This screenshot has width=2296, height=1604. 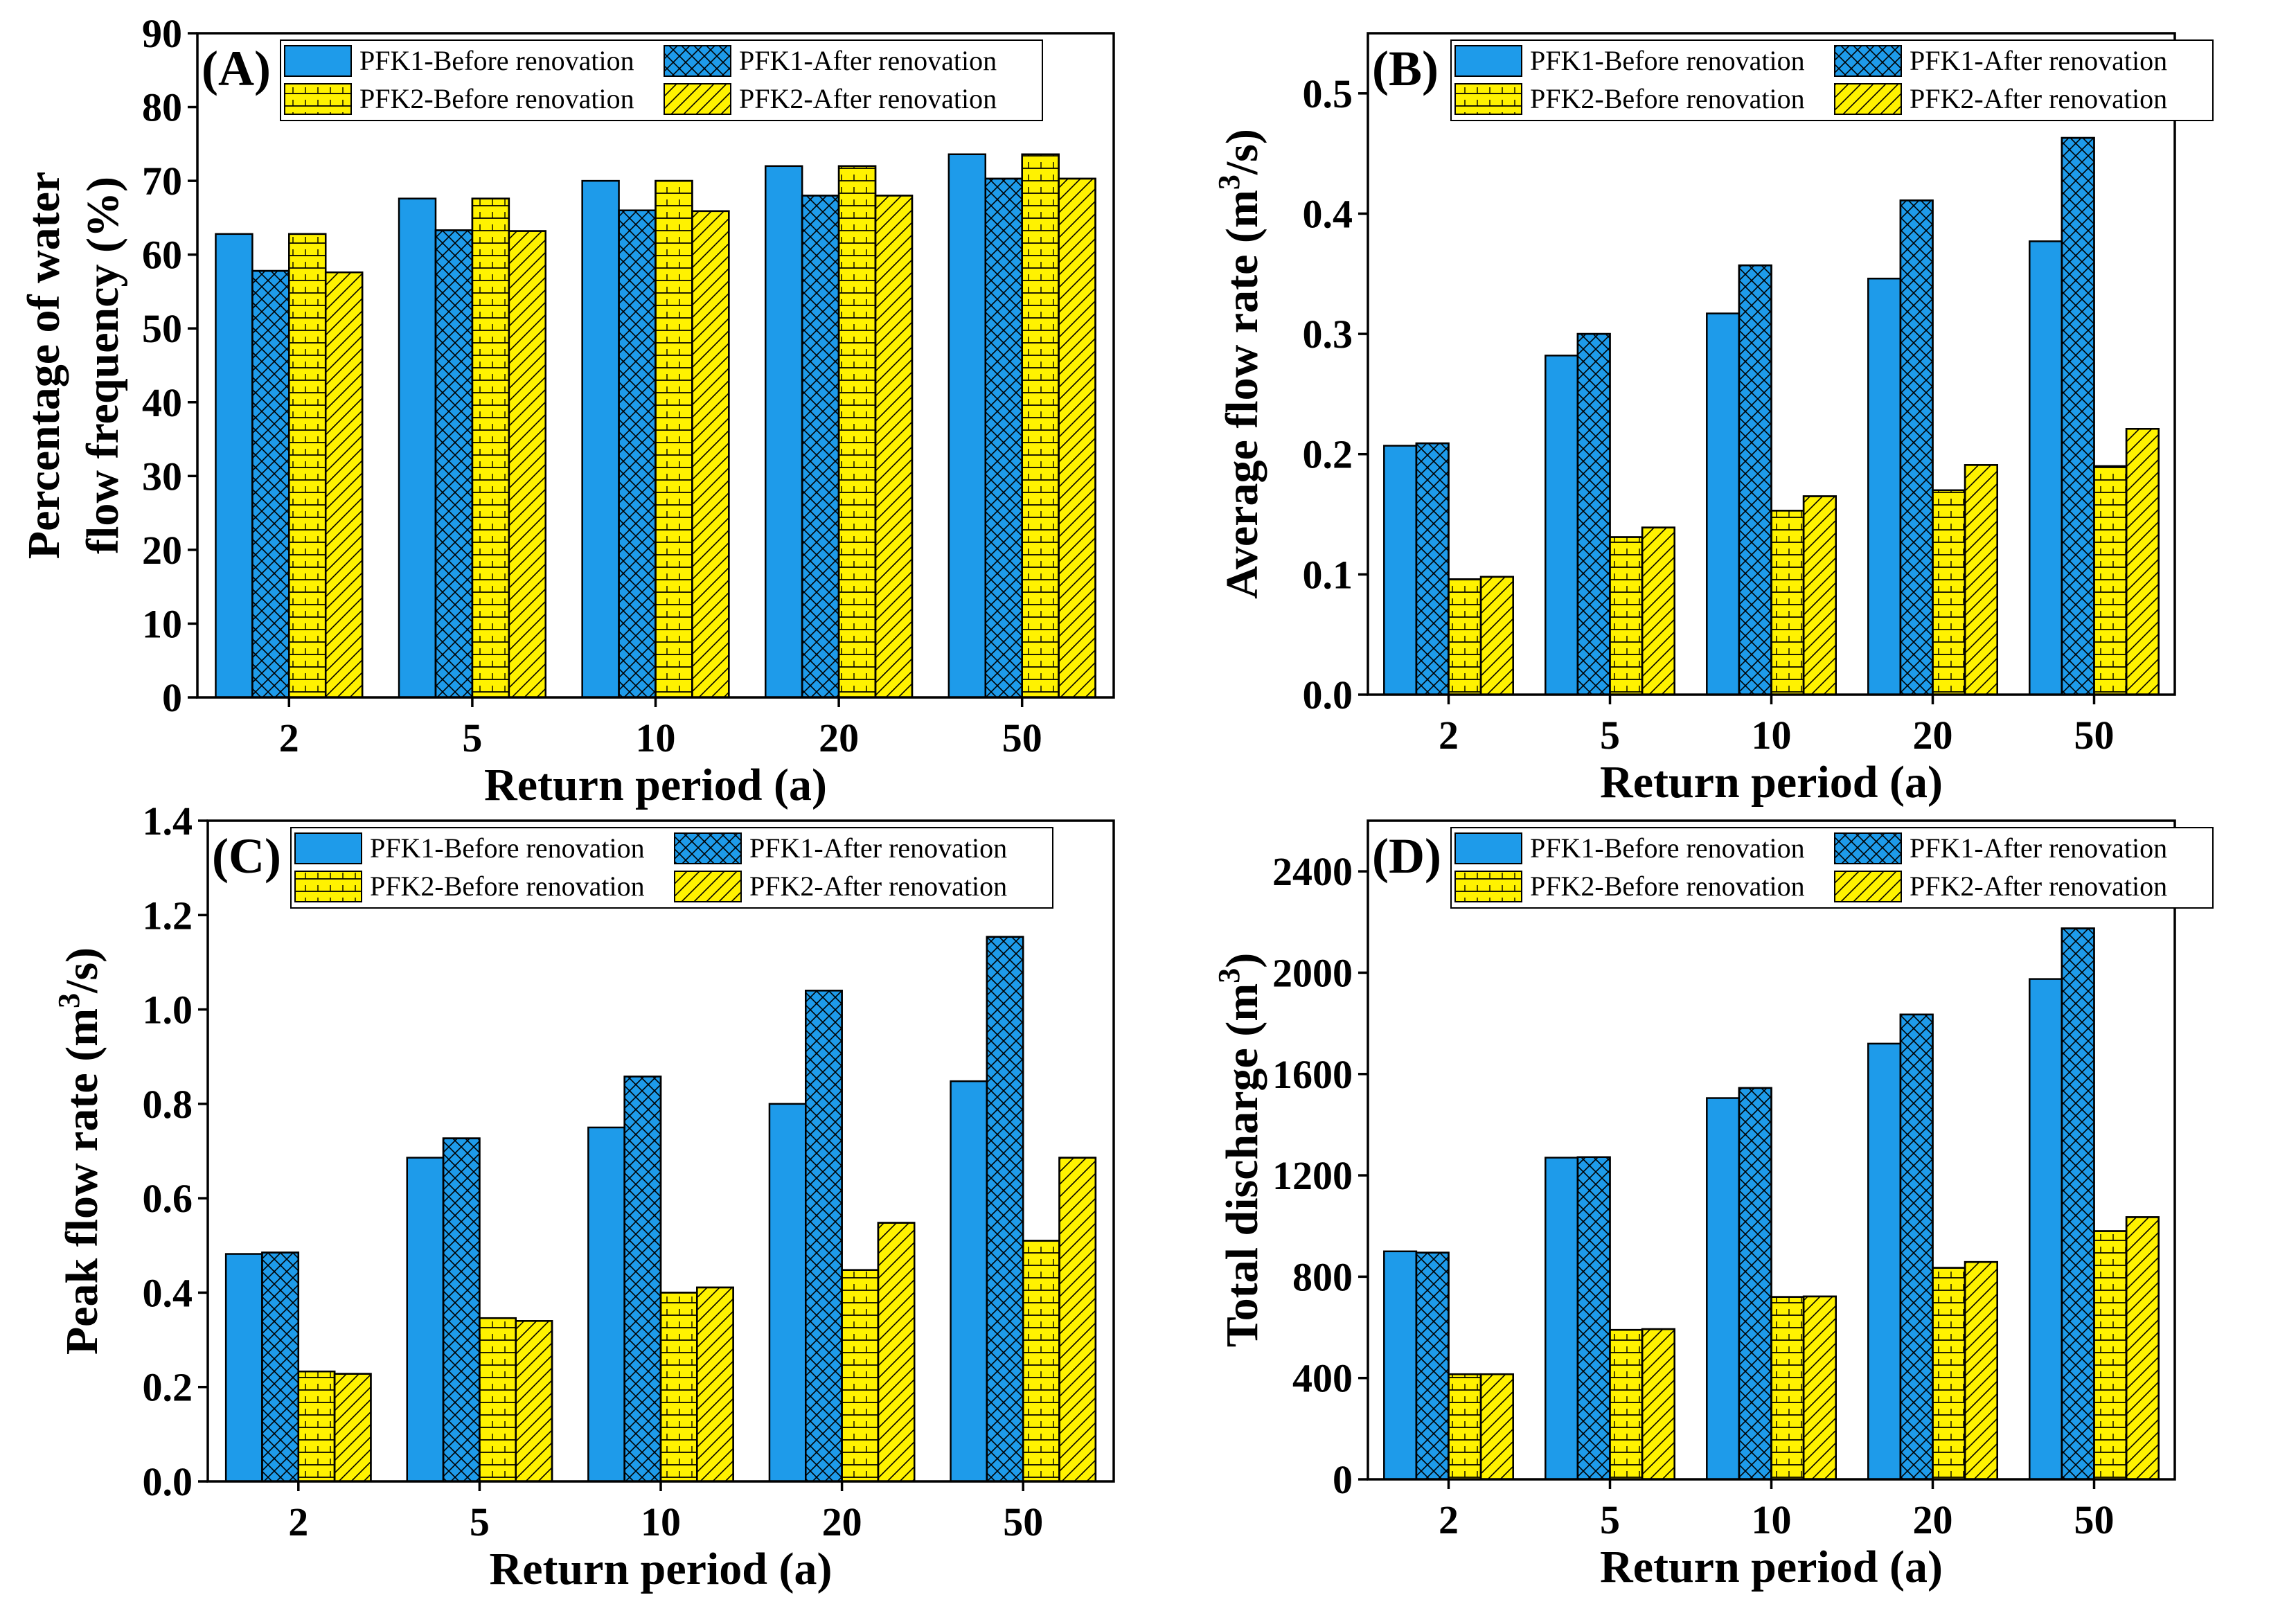 I want to click on legend-label-1: PFK1-Before renovation, so click(x=507, y=848).